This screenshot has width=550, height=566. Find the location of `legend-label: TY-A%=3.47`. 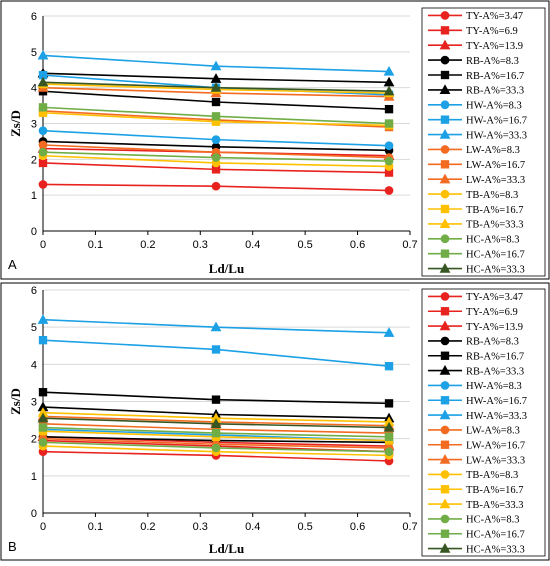

legend-label: TY-A%=3.47 is located at coordinates (494, 297).